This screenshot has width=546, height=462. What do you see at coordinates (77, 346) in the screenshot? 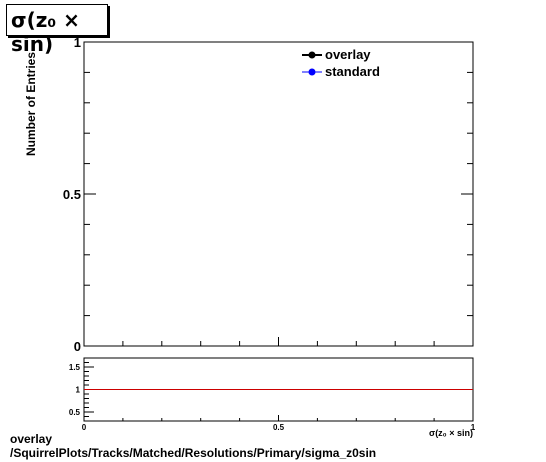
I see `main-y-tick-label: 0` at bounding box center [77, 346].